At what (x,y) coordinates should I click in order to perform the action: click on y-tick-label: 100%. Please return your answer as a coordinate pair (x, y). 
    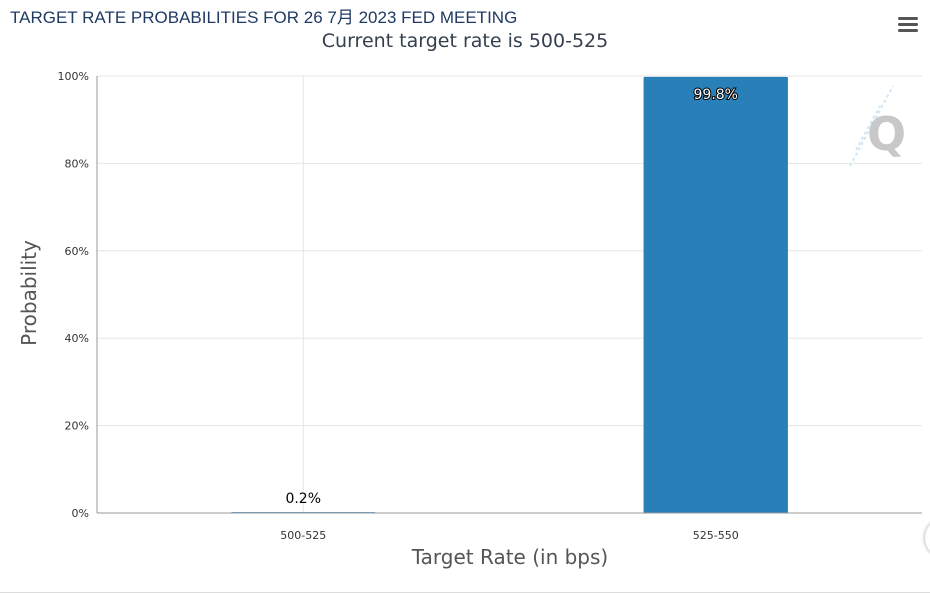
    Looking at the image, I should click on (73, 76).